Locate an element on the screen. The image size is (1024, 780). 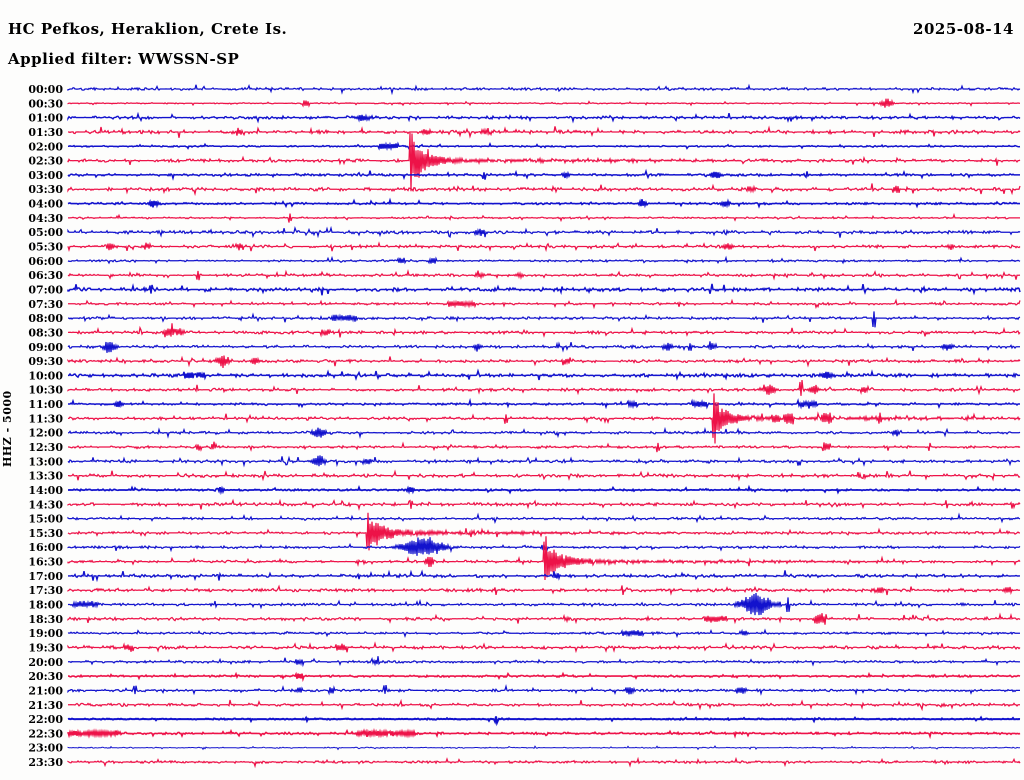
trace-23:30 is located at coordinates (544, 762).